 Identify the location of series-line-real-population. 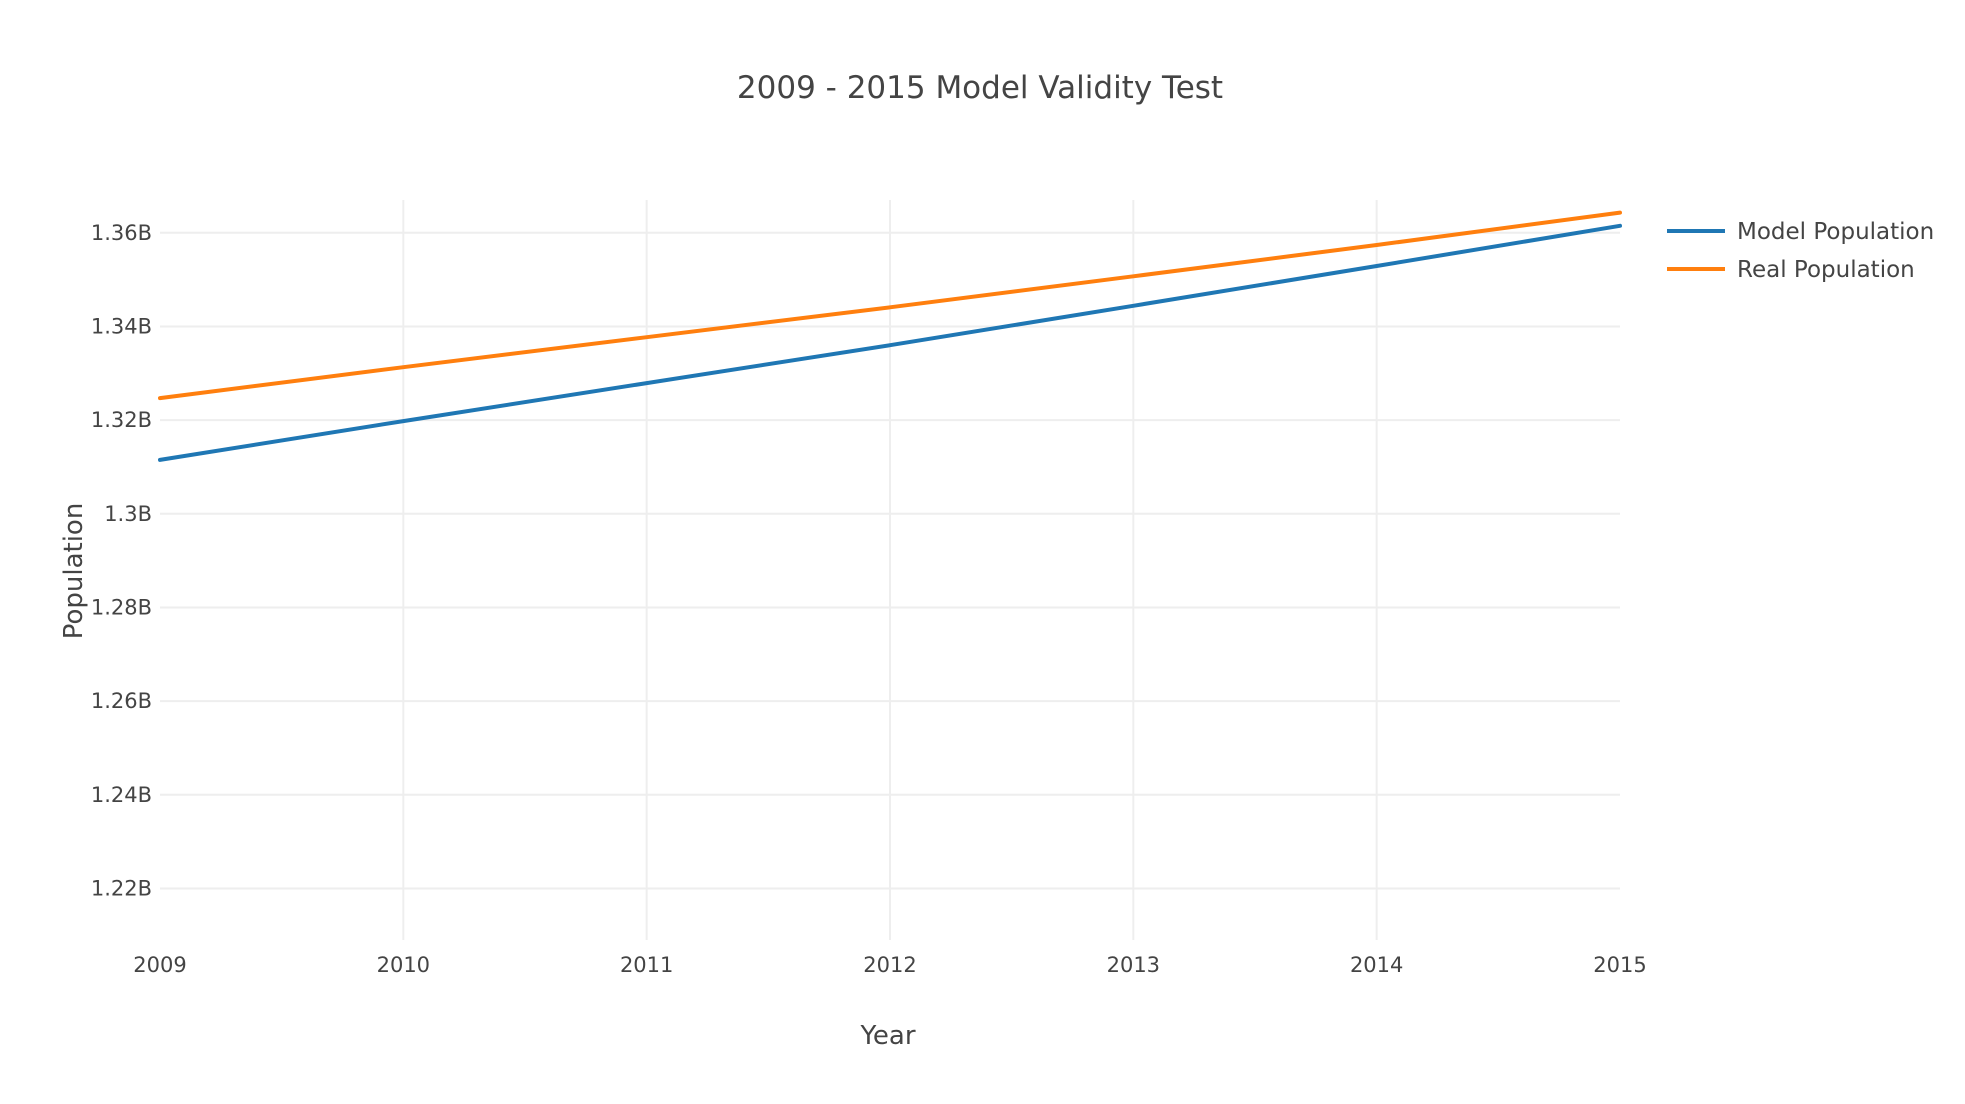
(890, 305).